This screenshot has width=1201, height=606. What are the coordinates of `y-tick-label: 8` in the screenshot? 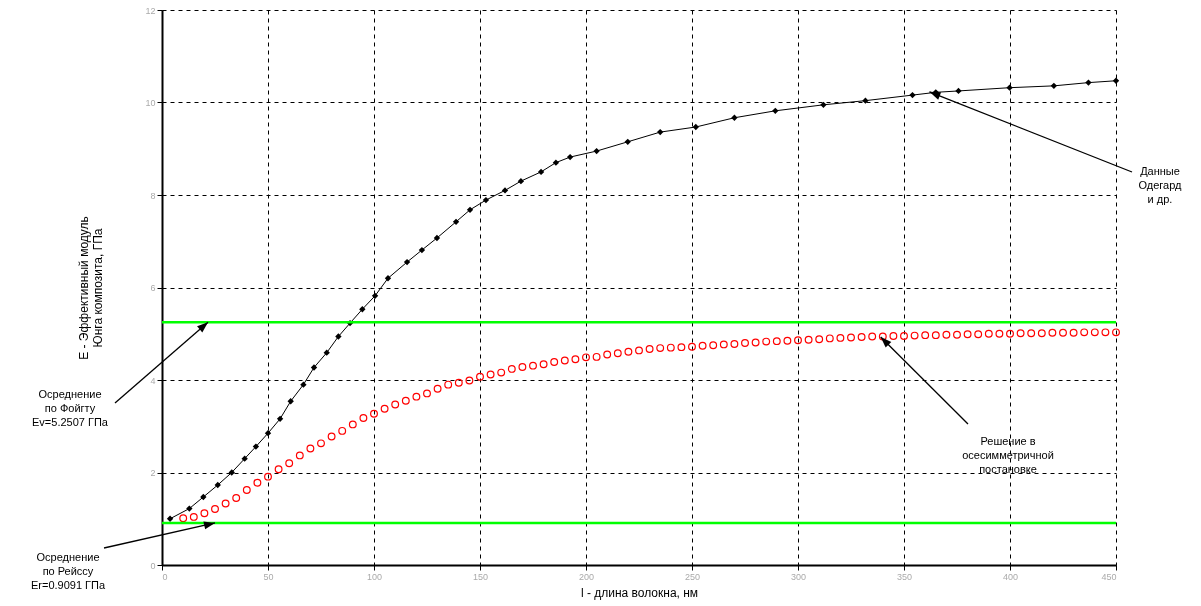 It's located at (153, 195).